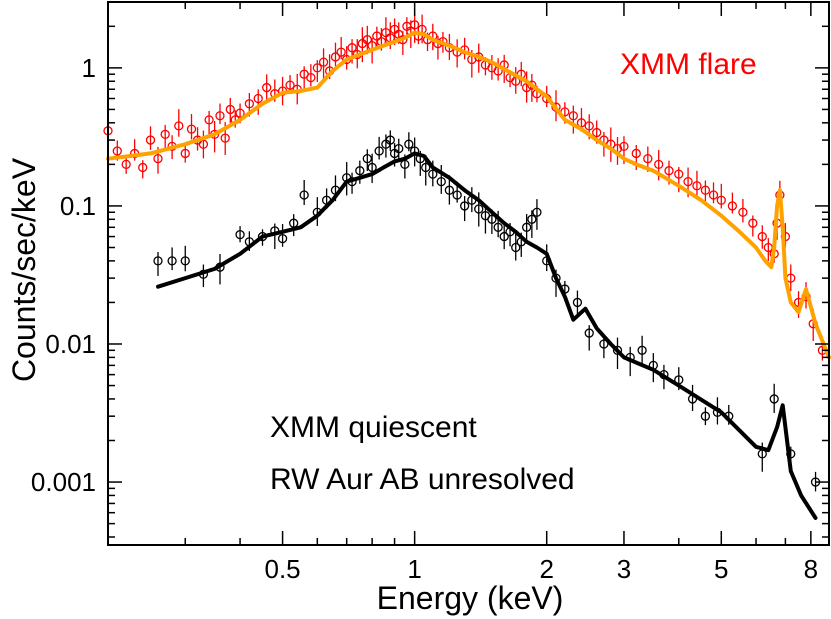 This screenshot has width=831, height=619. Describe the element at coordinates (422, 479) in the screenshot. I see `source-annotation: RW Aur AB unresolved` at that location.